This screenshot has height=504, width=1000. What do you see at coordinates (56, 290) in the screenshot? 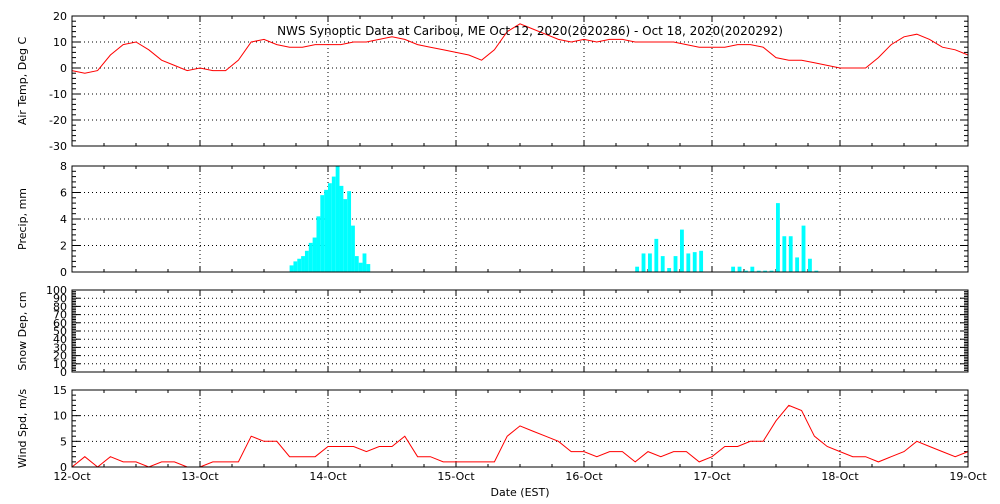
I see `y-tick-label: 100` at bounding box center [56, 290].